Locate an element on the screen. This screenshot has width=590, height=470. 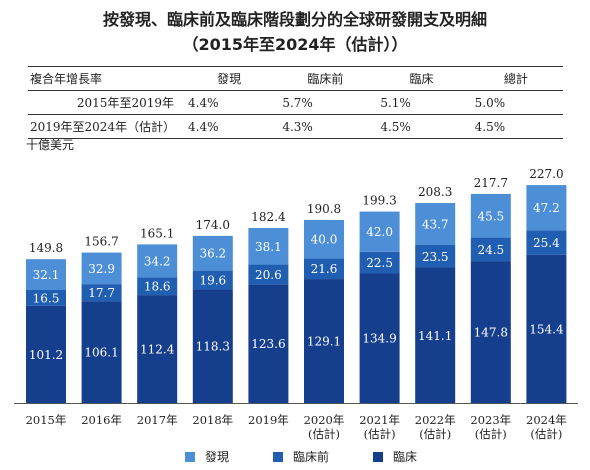
total-label: 149.8 is located at coordinates (46, 248).